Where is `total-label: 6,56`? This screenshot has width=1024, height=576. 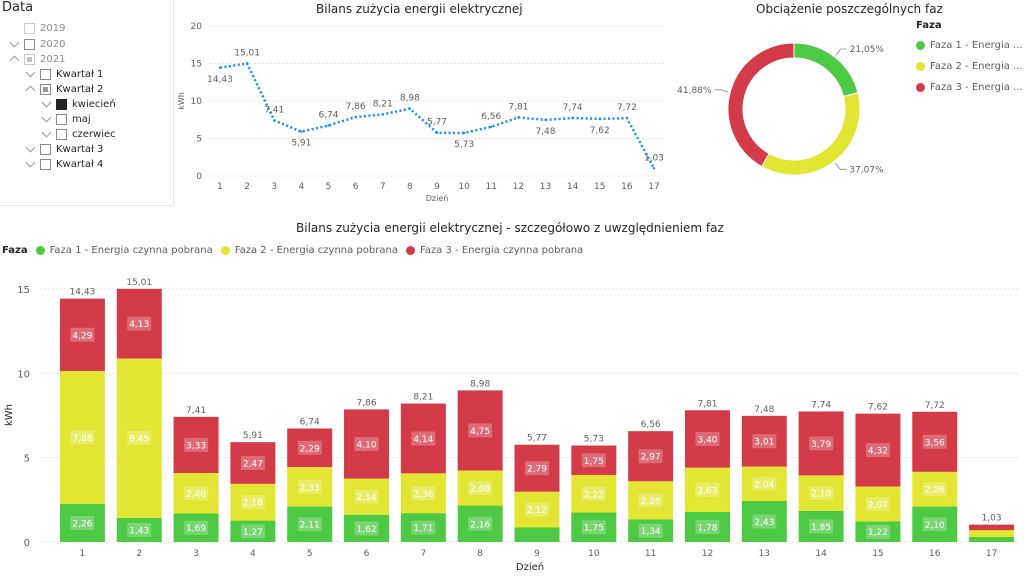 total-label: 6,56 is located at coordinates (651, 425).